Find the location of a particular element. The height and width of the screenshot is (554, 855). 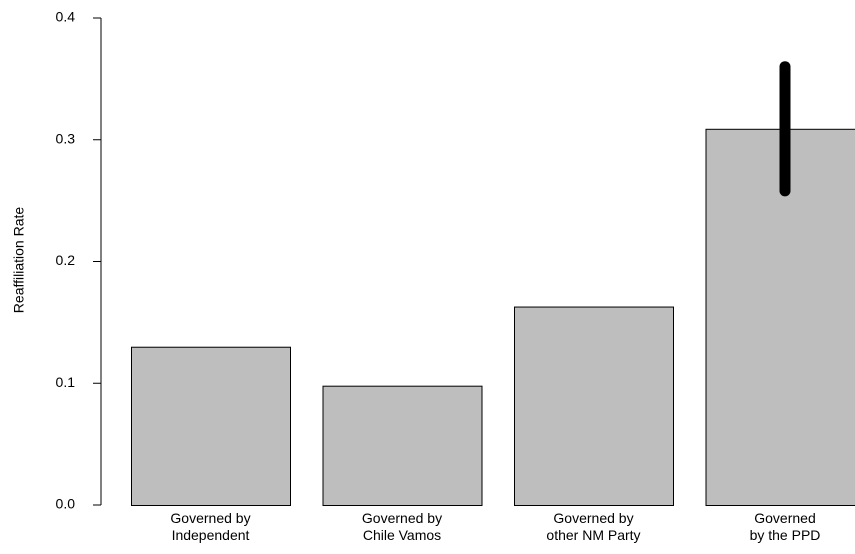

y-tick-label: 0.1 is located at coordinates (66, 382).